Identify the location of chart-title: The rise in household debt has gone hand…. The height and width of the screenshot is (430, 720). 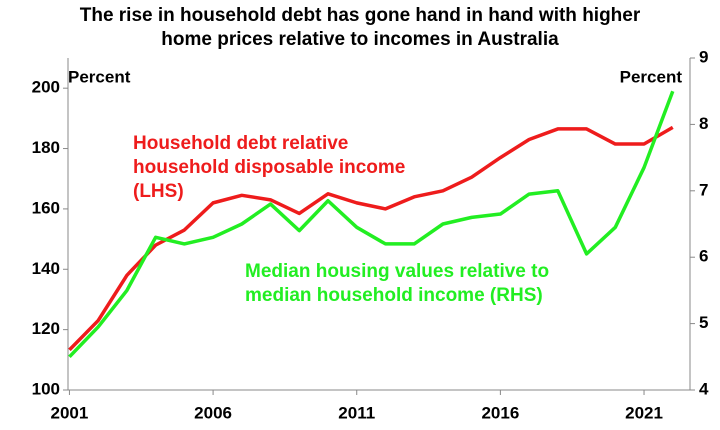
(360, 27).